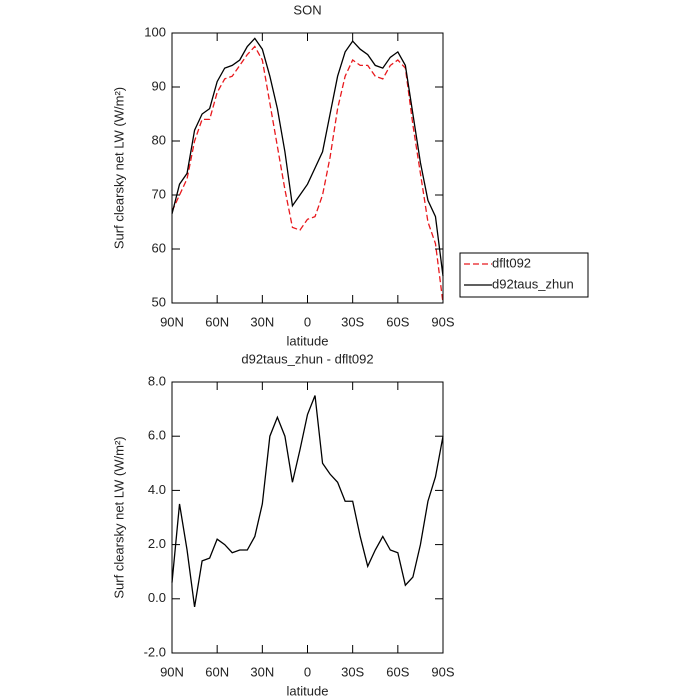  What do you see at coordinates (157, 380) in the screenshot?
I see `y-tick-label: 8.0` at bounding box center [157, 380].